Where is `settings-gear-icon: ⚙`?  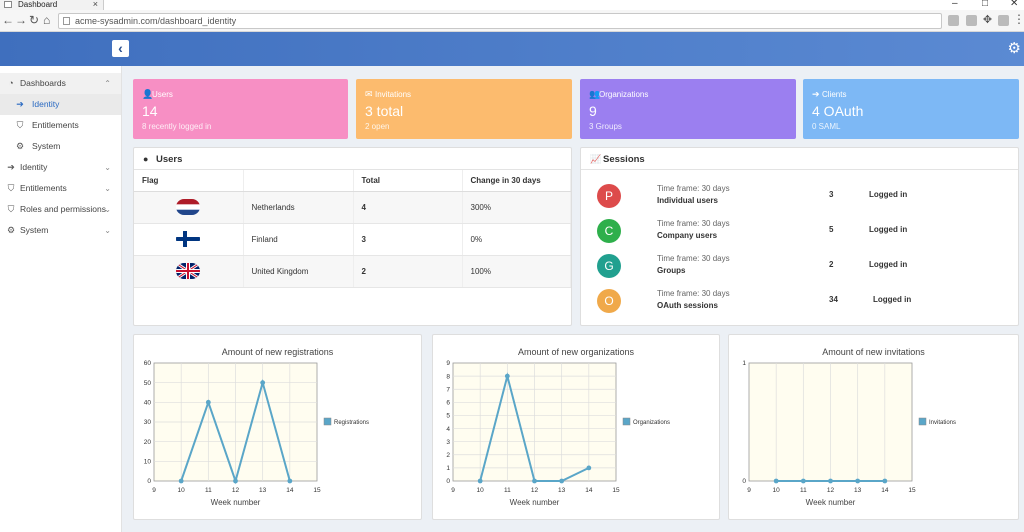 settings-gear-icon: ⚙ is located at coordinates (1014, 48).